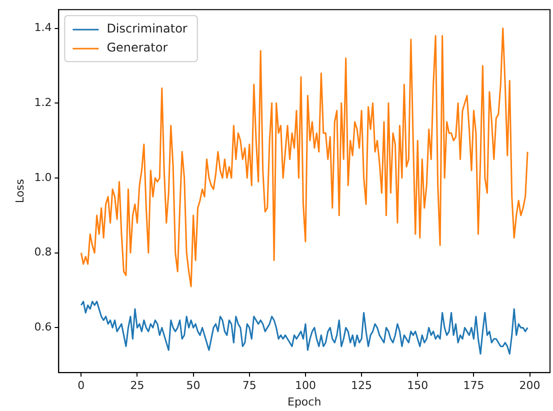  I want to click on y-tick-label: 0.6, so click(43, 327).